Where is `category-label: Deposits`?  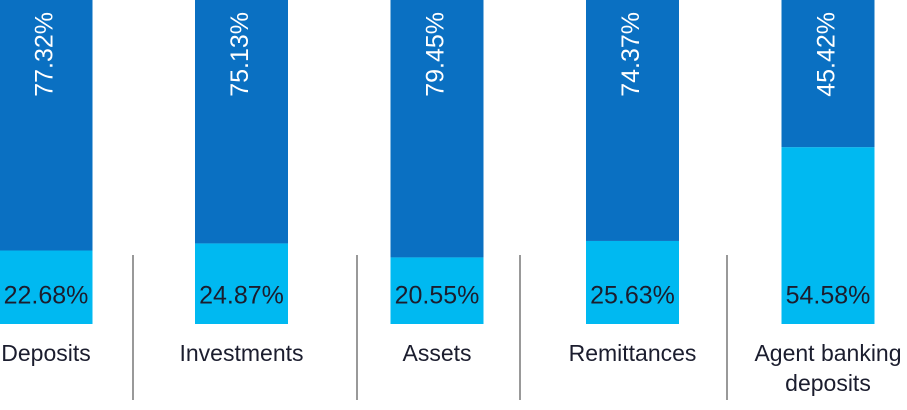
category-label: Deposits is located at coordinates (46, 353).